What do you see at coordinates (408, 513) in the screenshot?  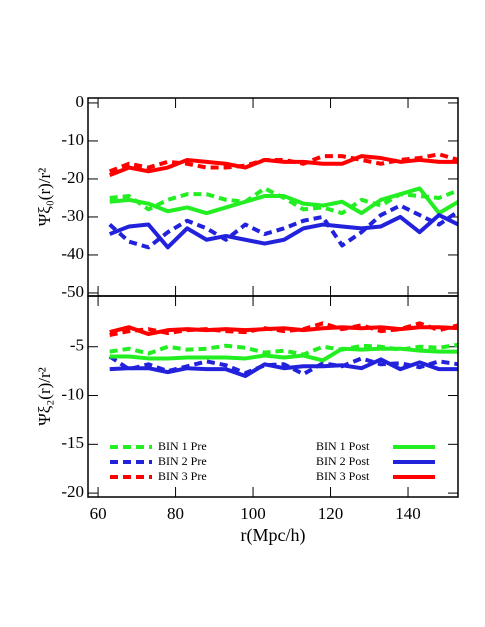 I see `x-tick-label: 140` at bounding box center [408, 513].